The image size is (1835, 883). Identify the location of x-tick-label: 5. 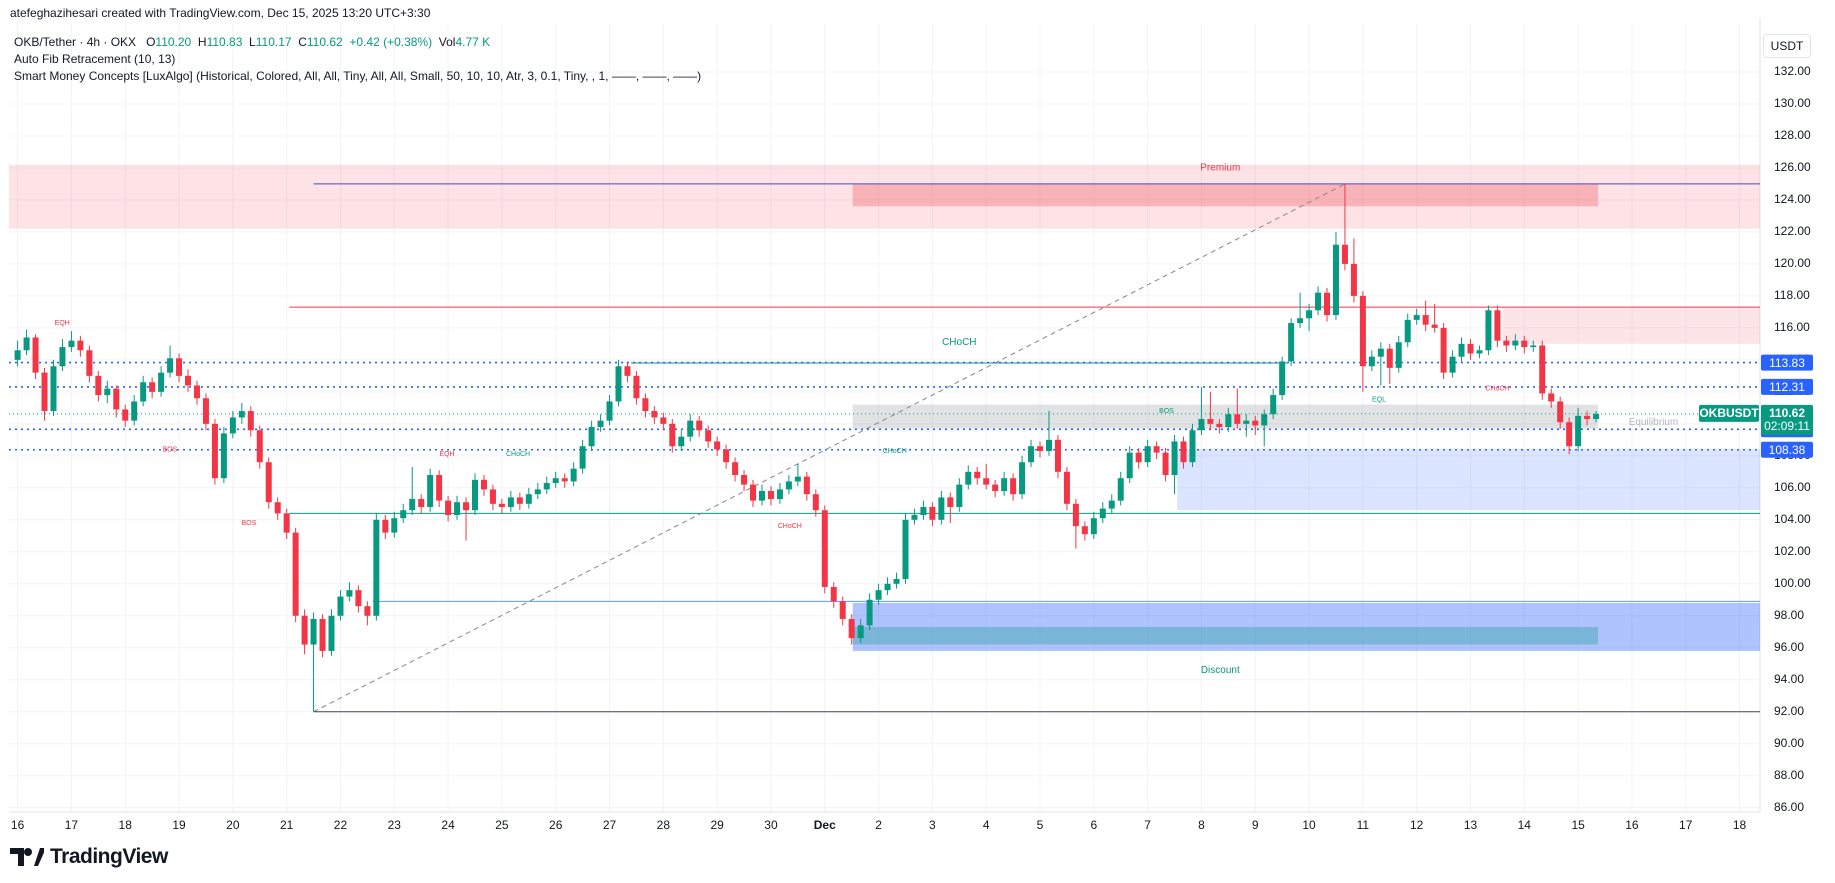
(1040, 825).